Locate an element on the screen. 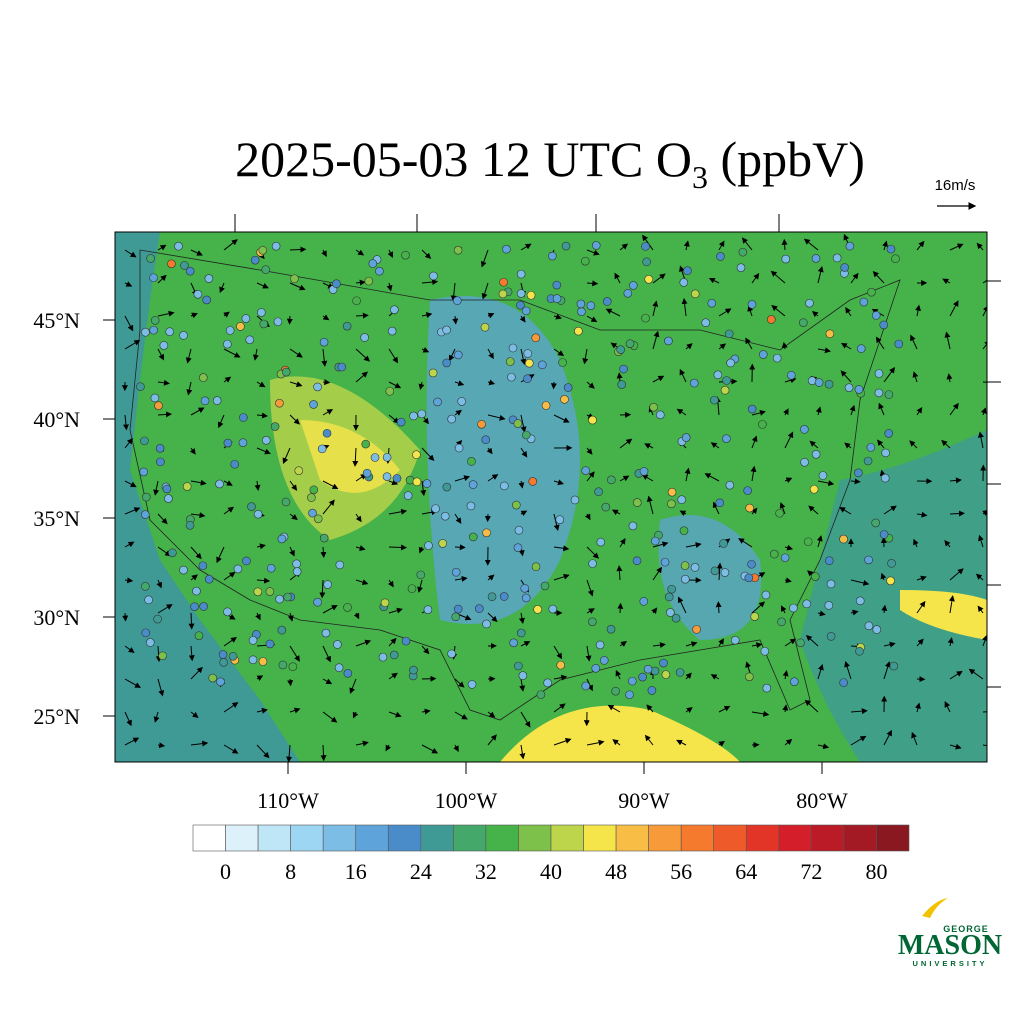  logo-bottom: UNIVERSITY is located at coordinates (949, 963).